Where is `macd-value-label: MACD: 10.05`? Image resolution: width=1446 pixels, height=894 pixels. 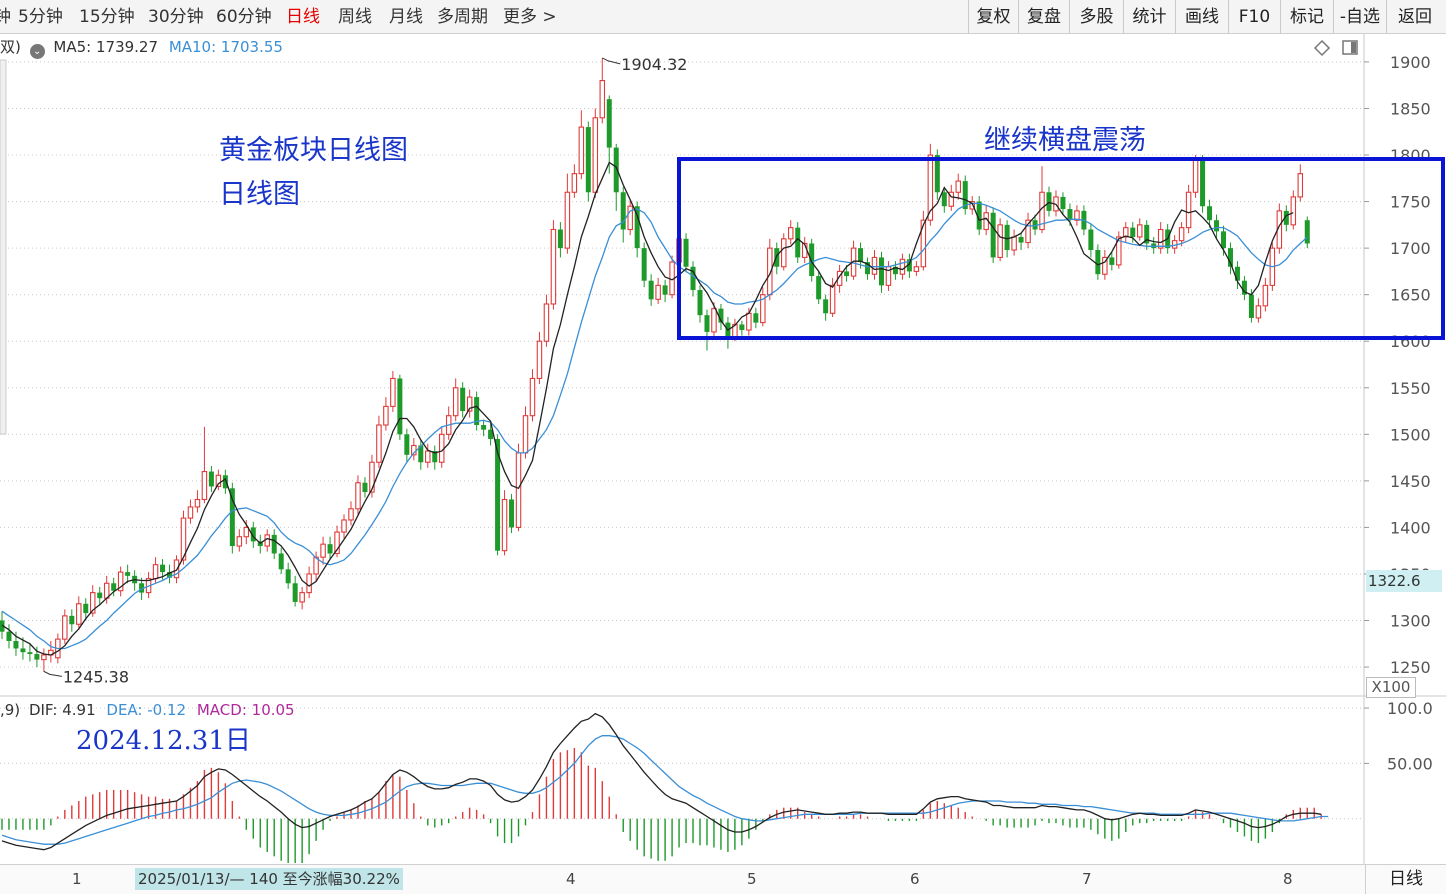
macd-value-label: MACD: 10.05 is located at coordinates (245, 710).